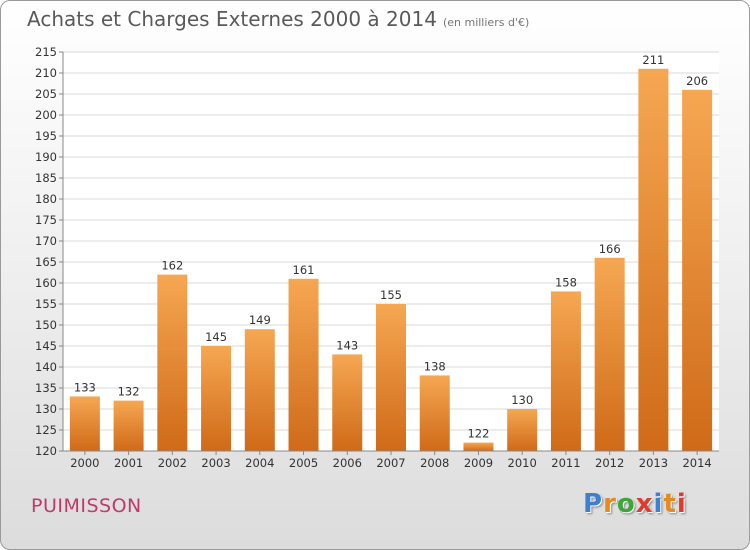 The image size is (750, 550). Describe the element at coordinates (304, 270) in the screenshot. I see `data-label: 161` at that location.